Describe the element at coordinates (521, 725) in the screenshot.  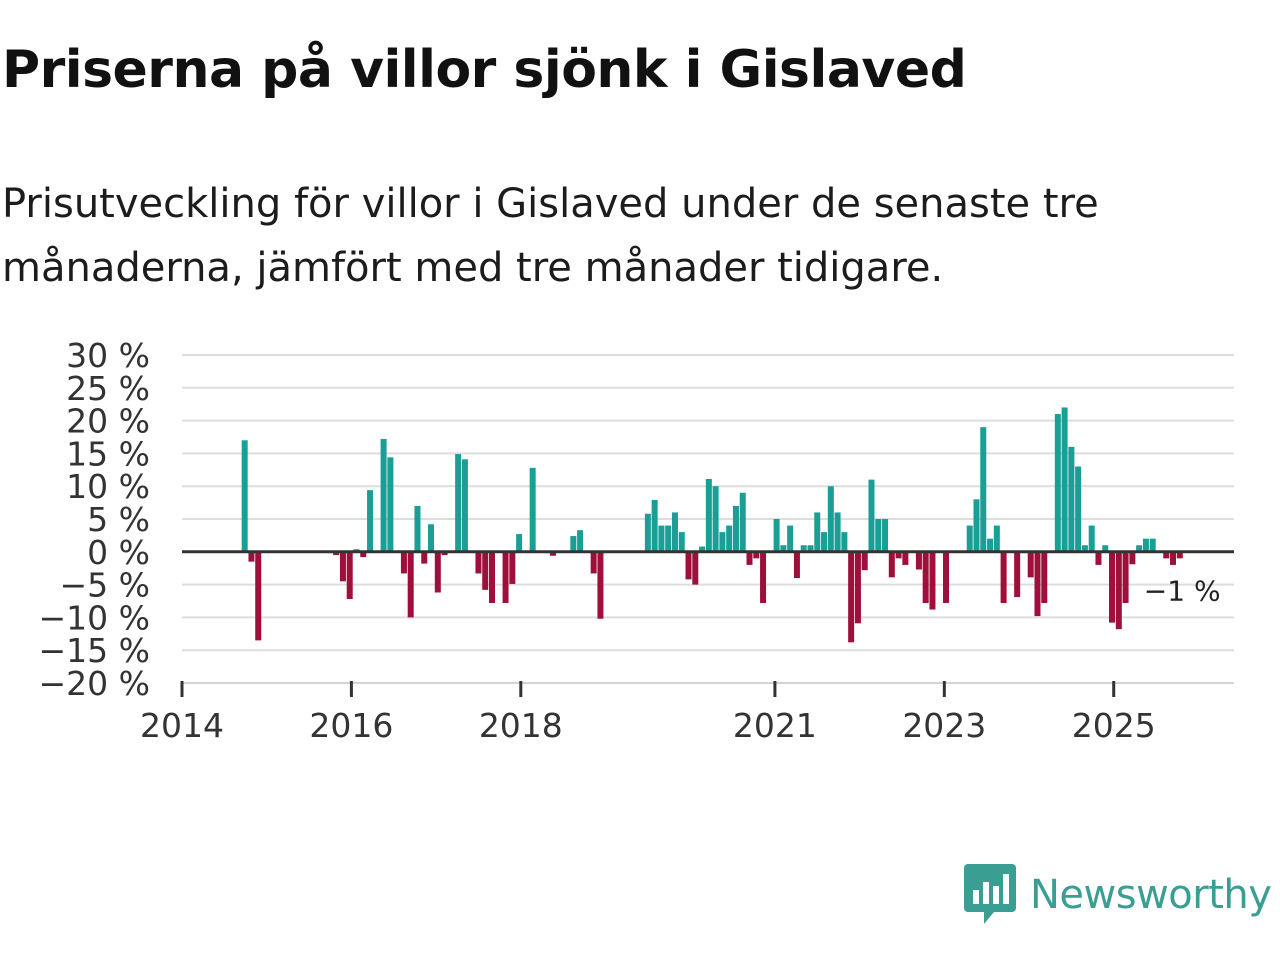
I see `x-tick-label: 2018` at that location.